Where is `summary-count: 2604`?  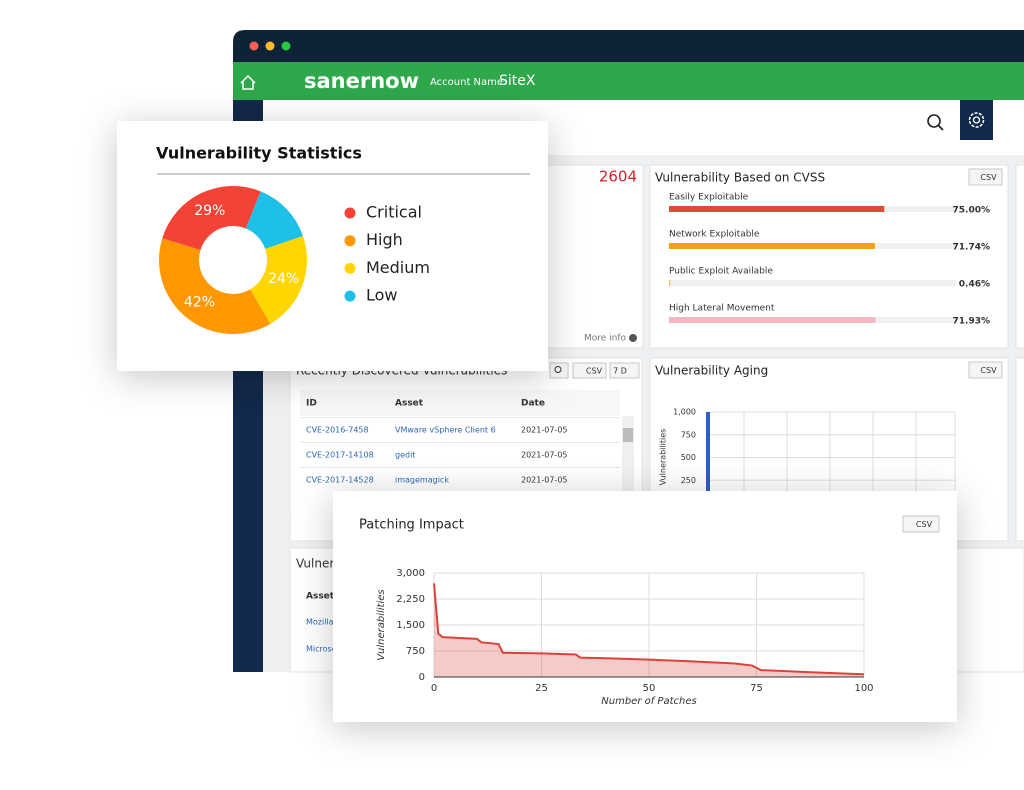 summary-count: 2604 is located at coordinates (618, 177).